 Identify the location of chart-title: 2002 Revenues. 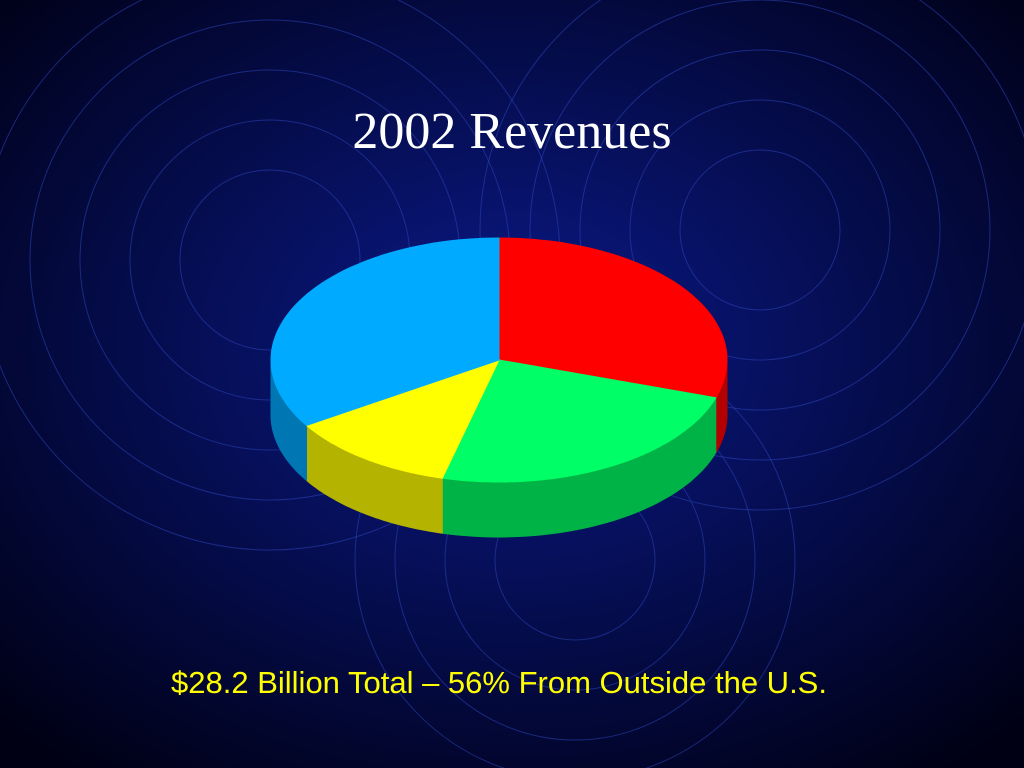
(511, 131).